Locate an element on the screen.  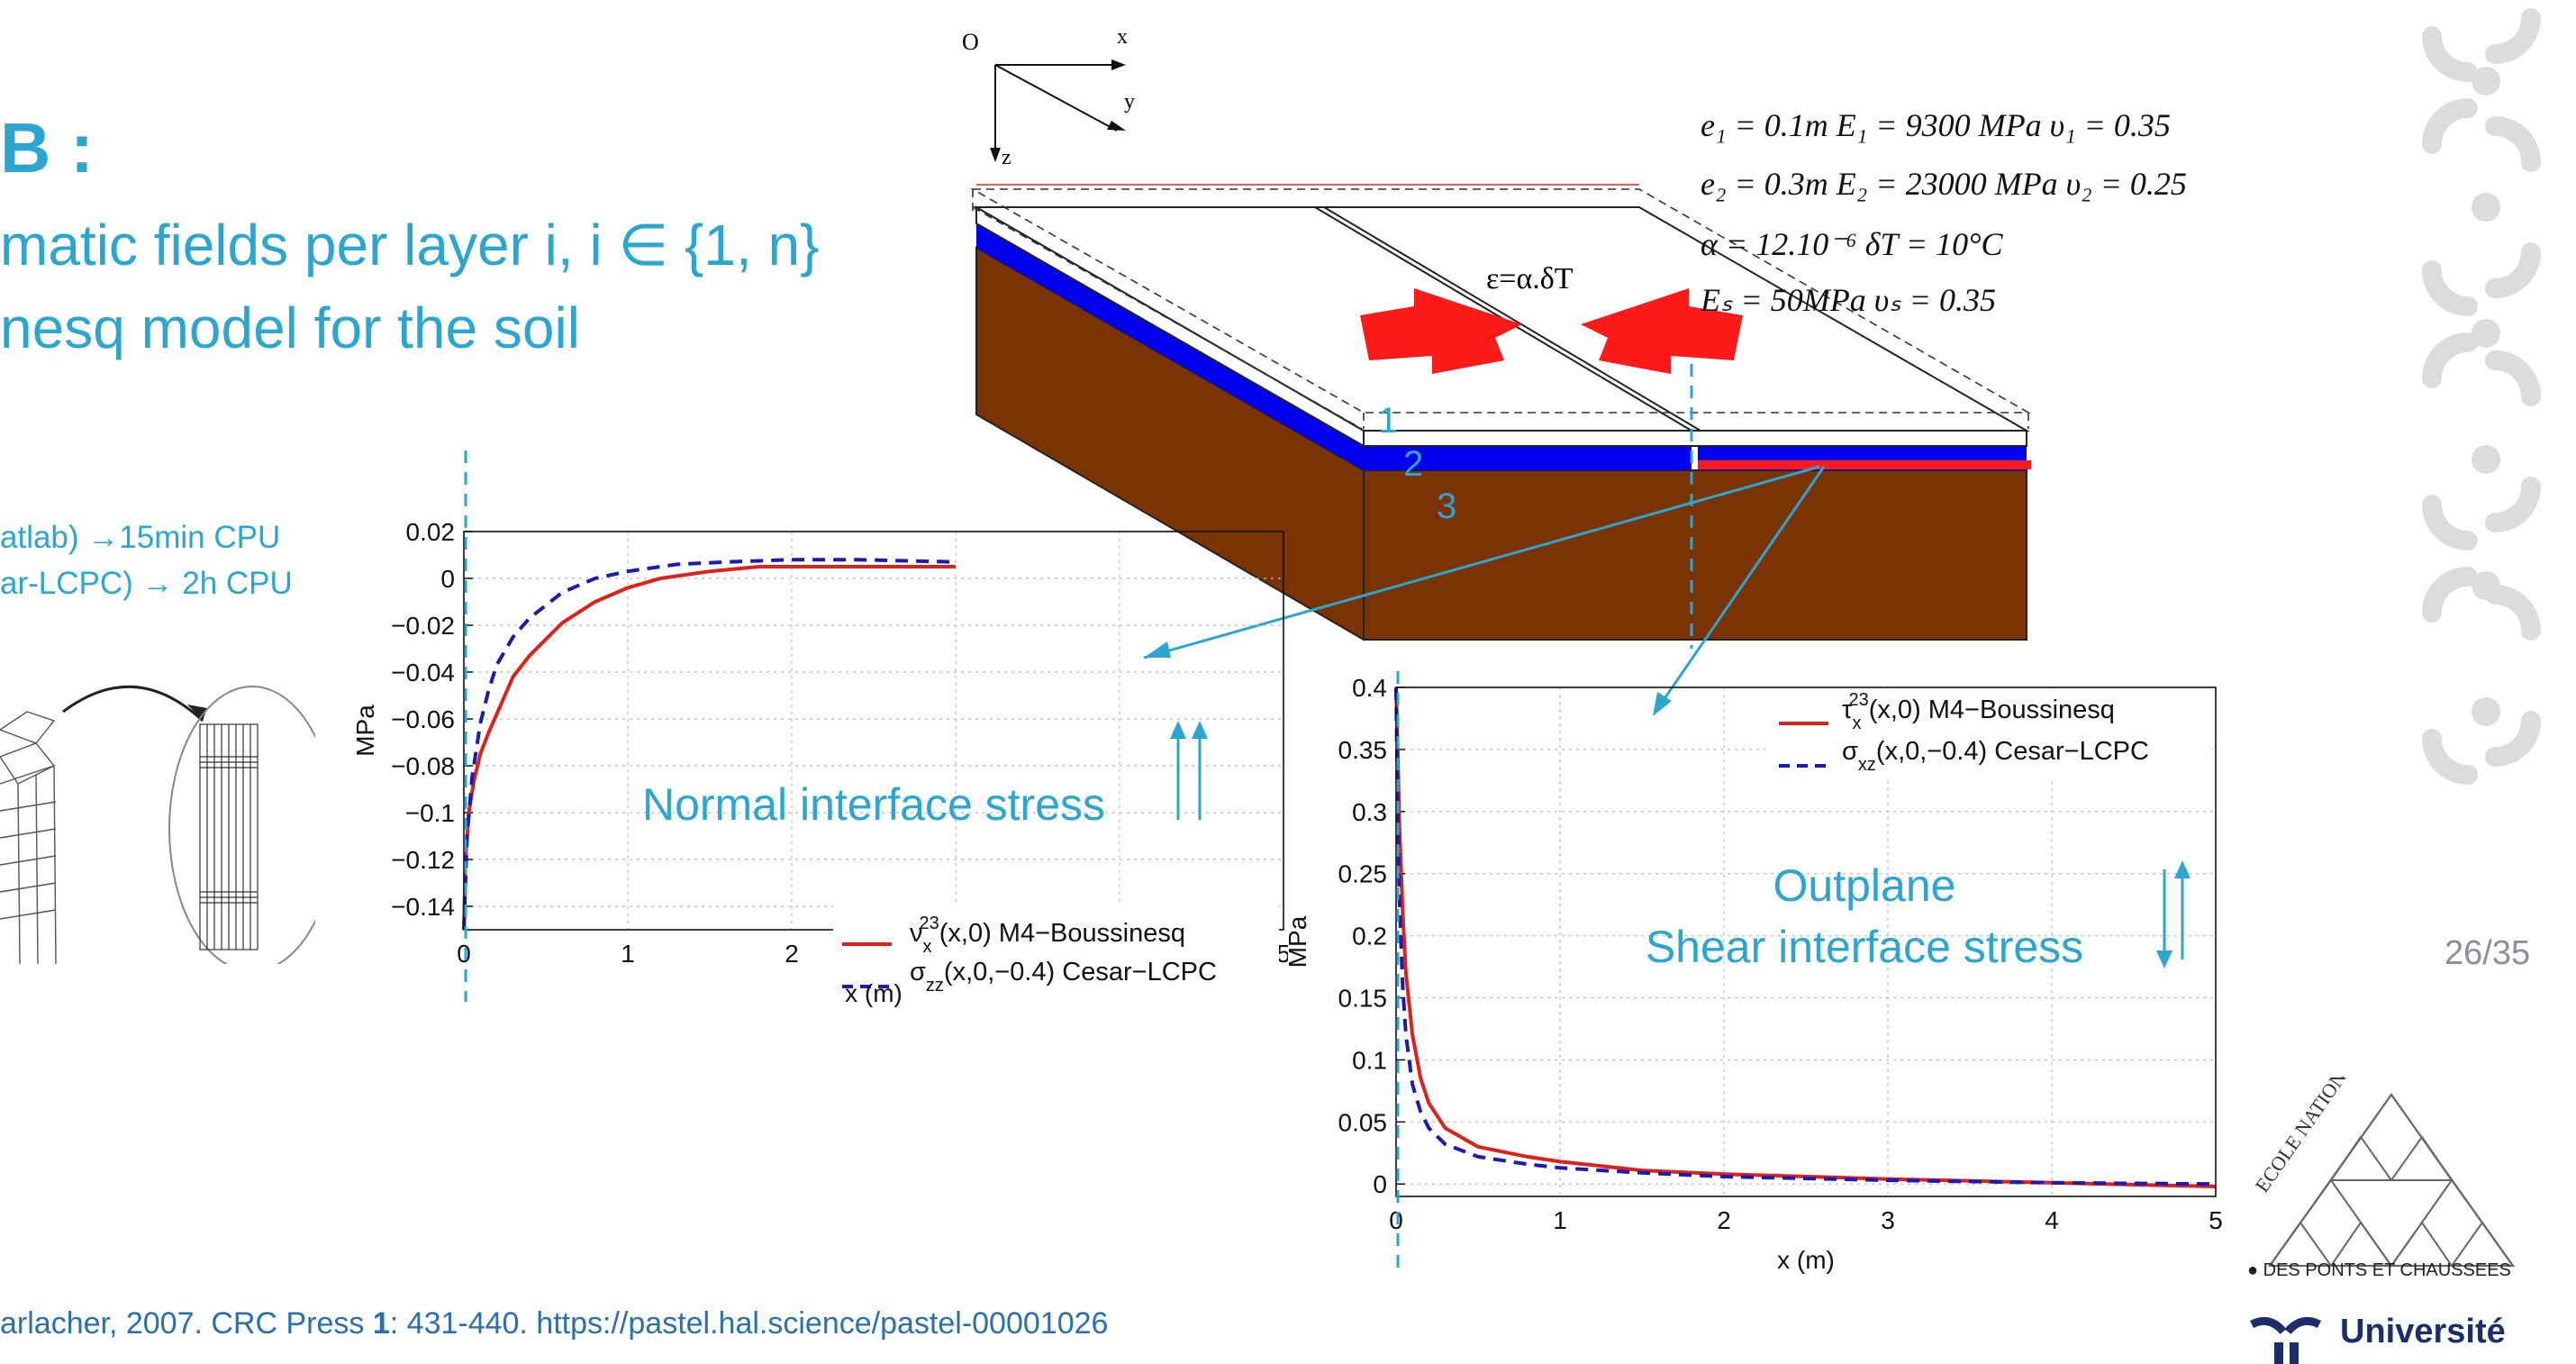
axis-z-label: z is located at coordinates (1006, 157).